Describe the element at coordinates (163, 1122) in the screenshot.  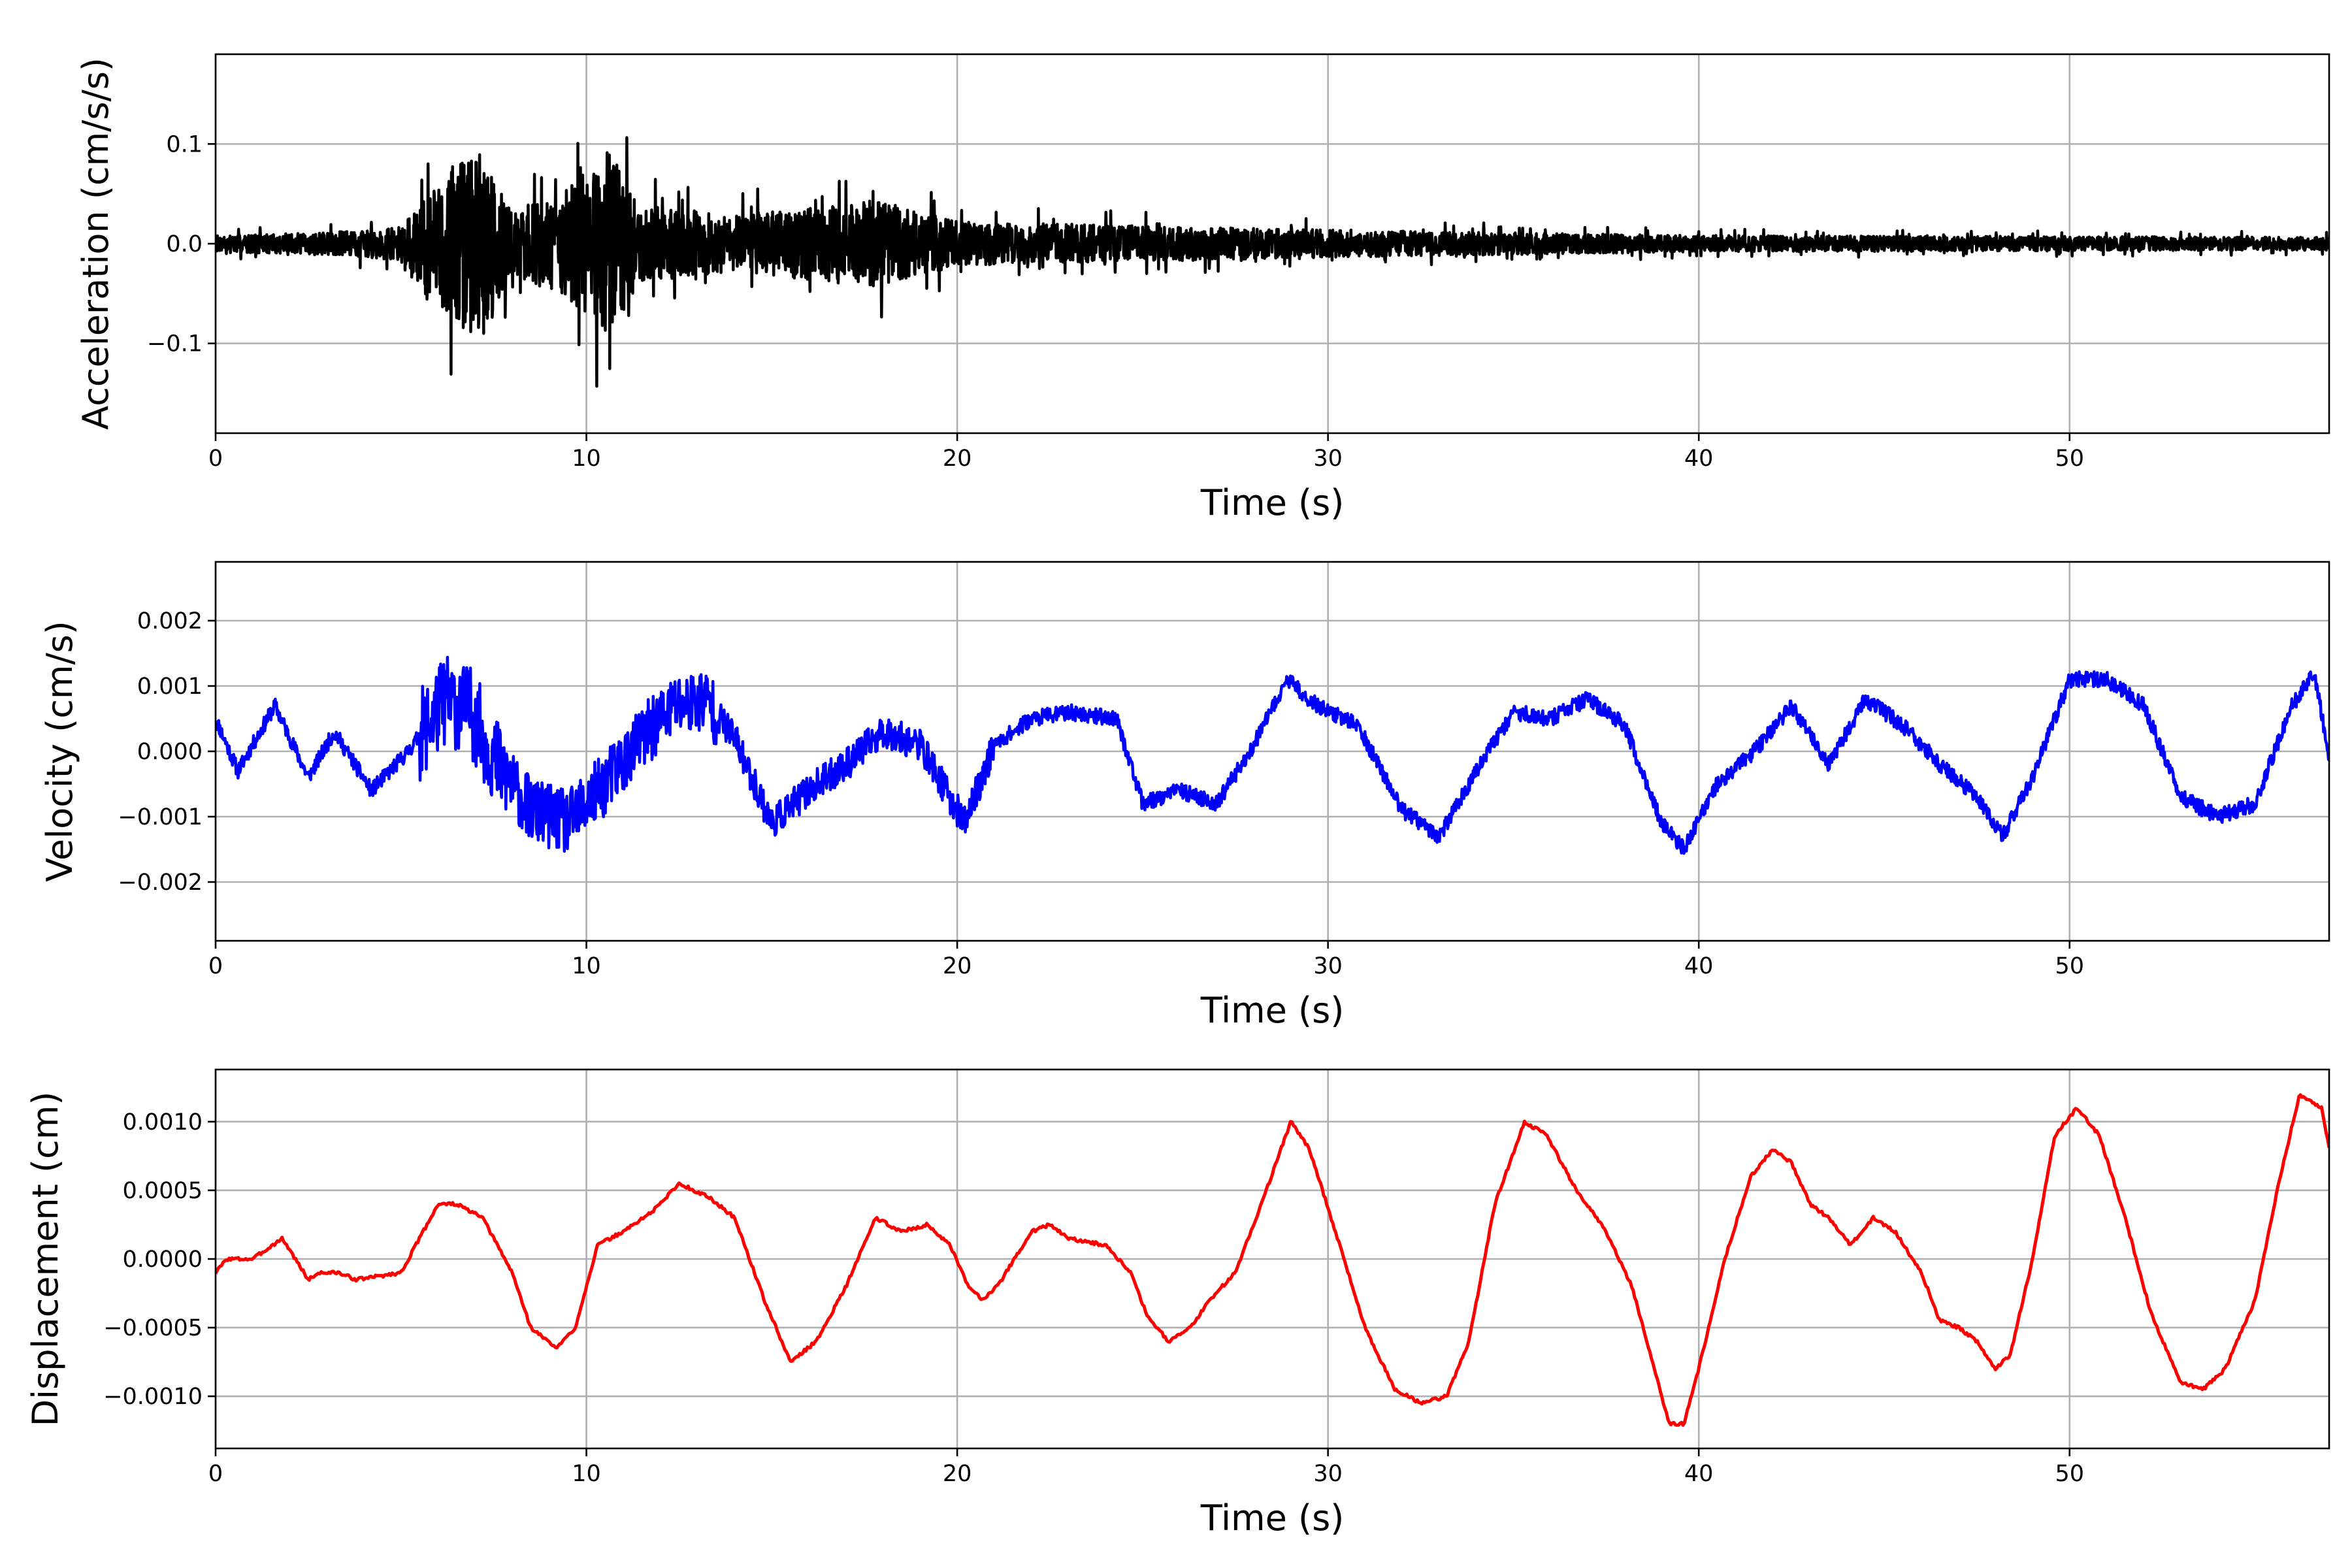
I see `displacement-y-tick-label: 0.0010` at that location.